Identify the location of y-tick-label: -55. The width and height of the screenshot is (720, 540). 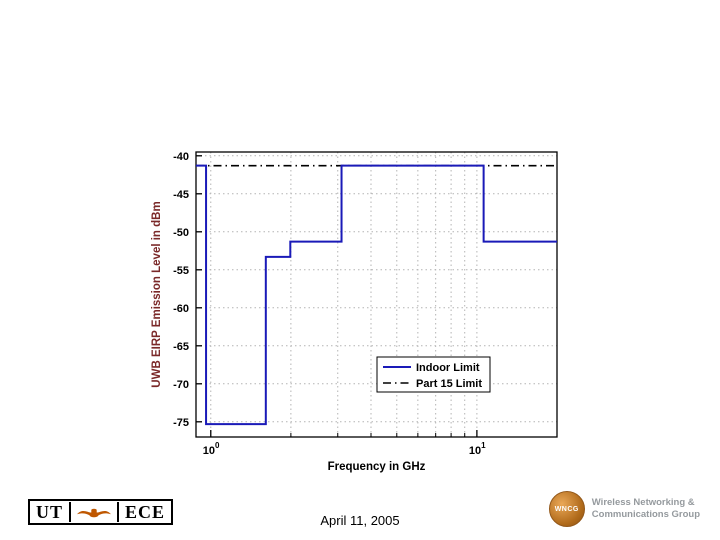
(181, 271).